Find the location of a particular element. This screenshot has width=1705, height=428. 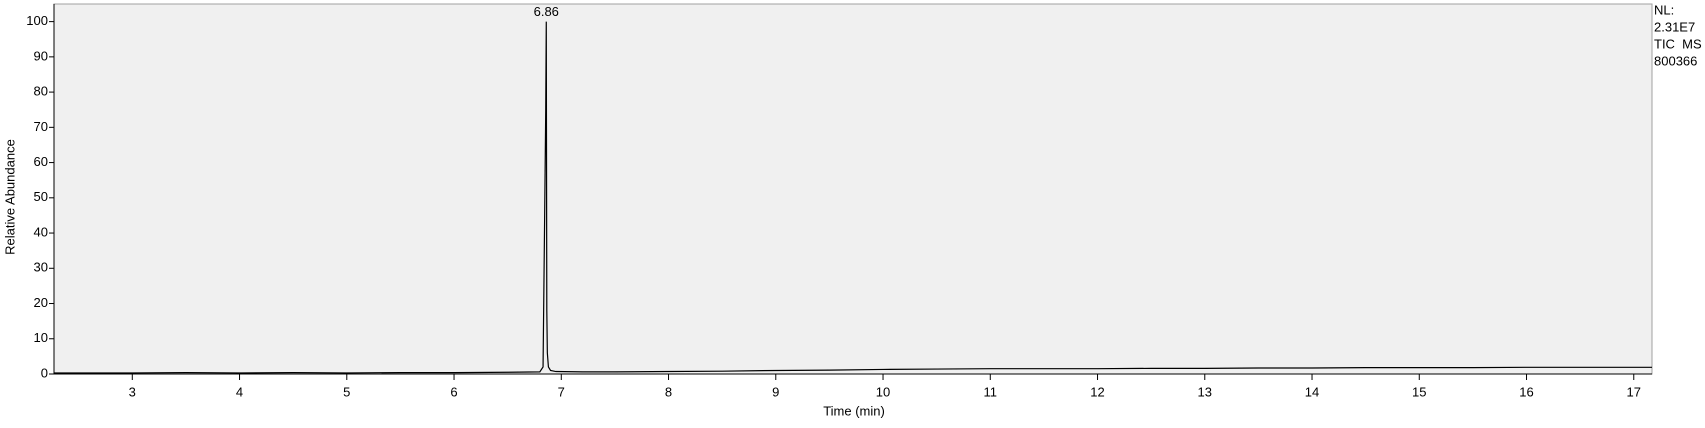

x-tick-label: 6 is located at coordinates (453, 391).